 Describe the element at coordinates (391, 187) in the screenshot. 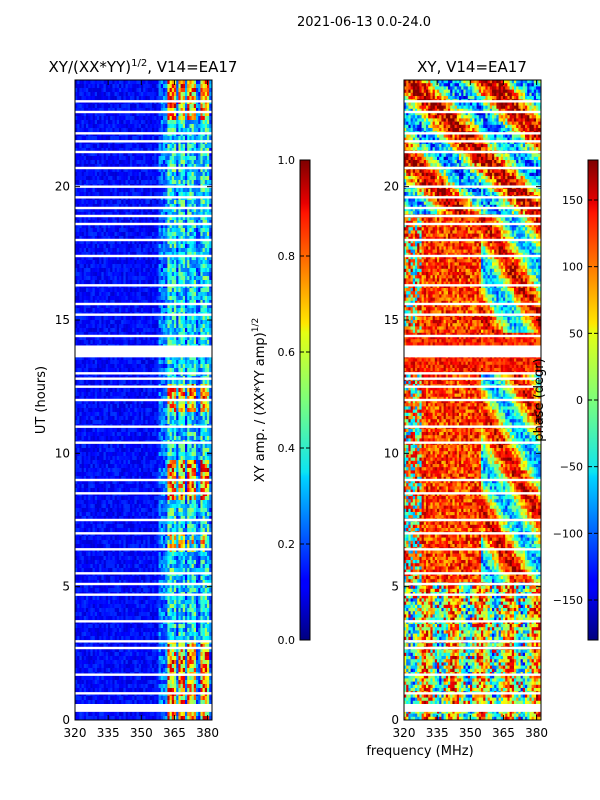

I see `phase-y-tick-label: 20` at that location.